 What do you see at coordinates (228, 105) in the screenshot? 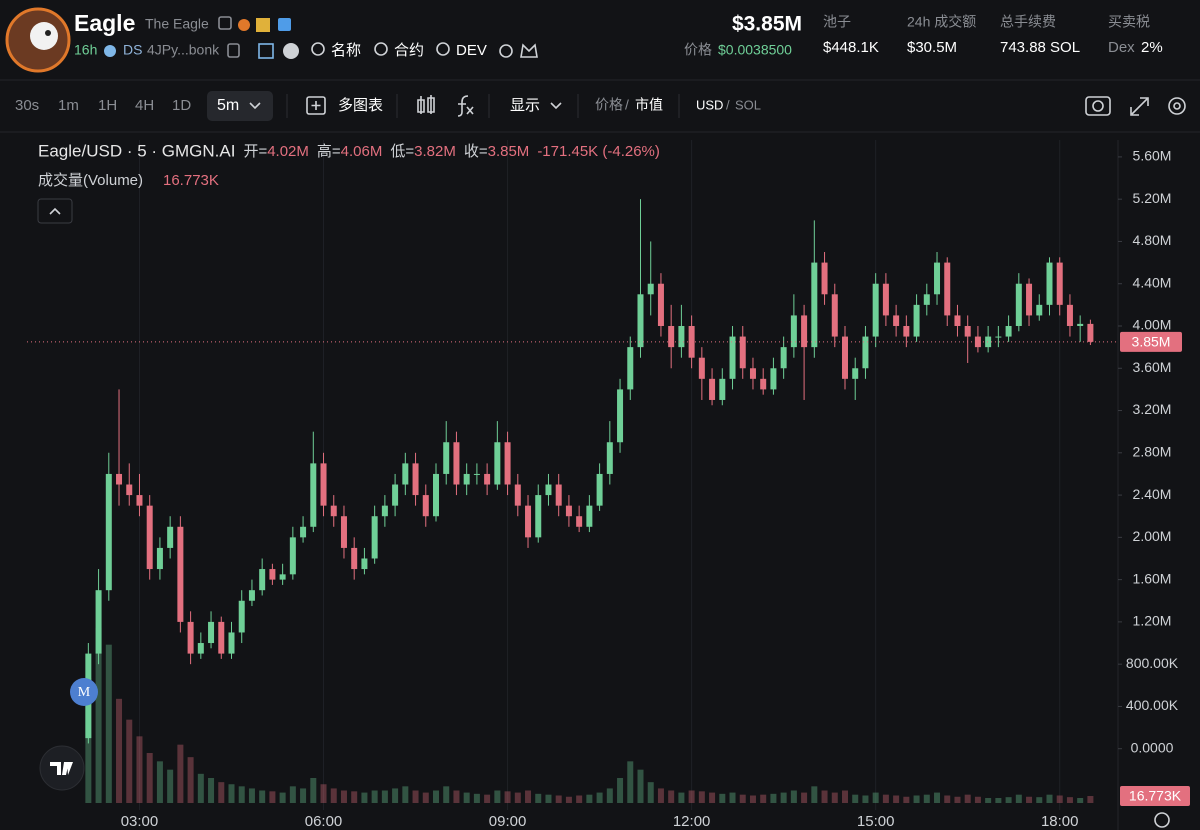
I see `active-interval: 5m` at bounding box center [228, 105].